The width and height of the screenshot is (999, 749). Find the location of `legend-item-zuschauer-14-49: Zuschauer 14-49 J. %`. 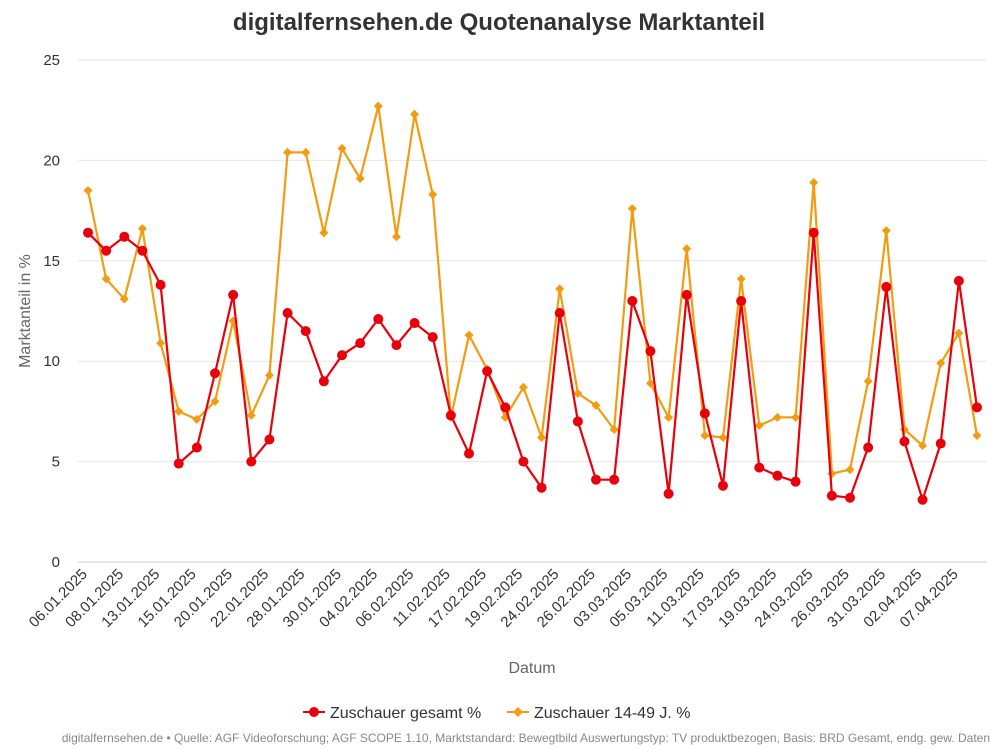

legend-item-zuschauer-14-49: Zuschauer 14-49 J. % is located at coordinates (599, 713).